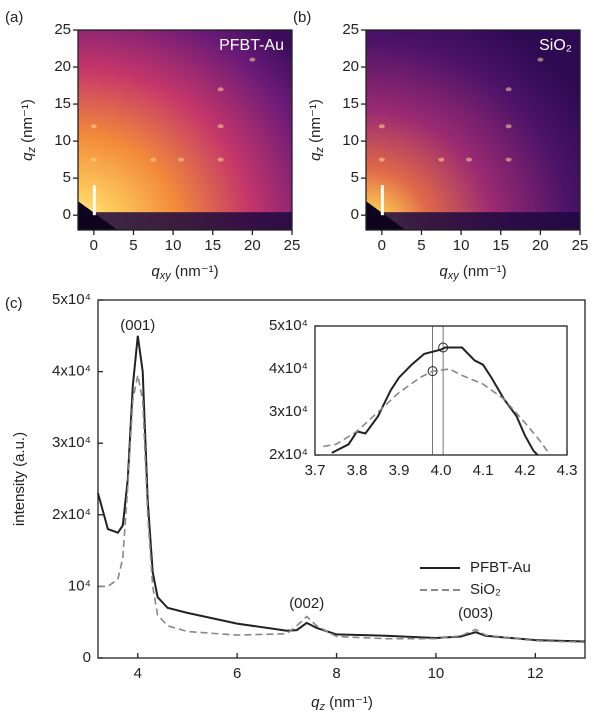  I want to click on axis-label: qxy (nm⁻¹), so click(184, 272).